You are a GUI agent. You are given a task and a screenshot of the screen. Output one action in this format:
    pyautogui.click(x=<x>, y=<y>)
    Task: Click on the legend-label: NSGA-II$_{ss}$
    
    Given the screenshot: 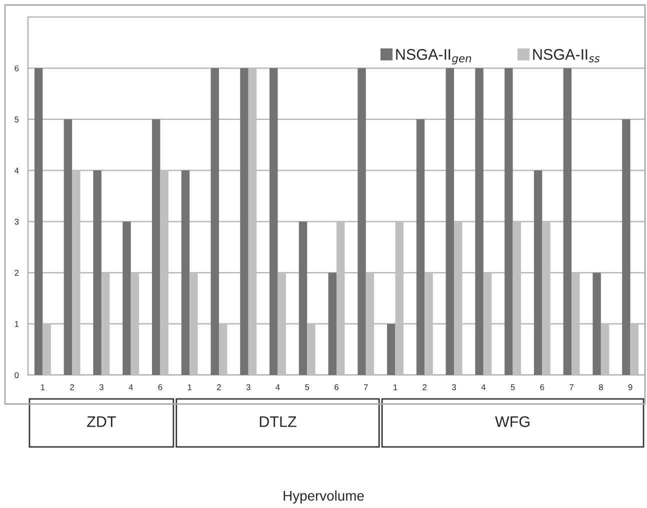 What is the action you would take?
    pyautogui.click(x=566, y=55)
    